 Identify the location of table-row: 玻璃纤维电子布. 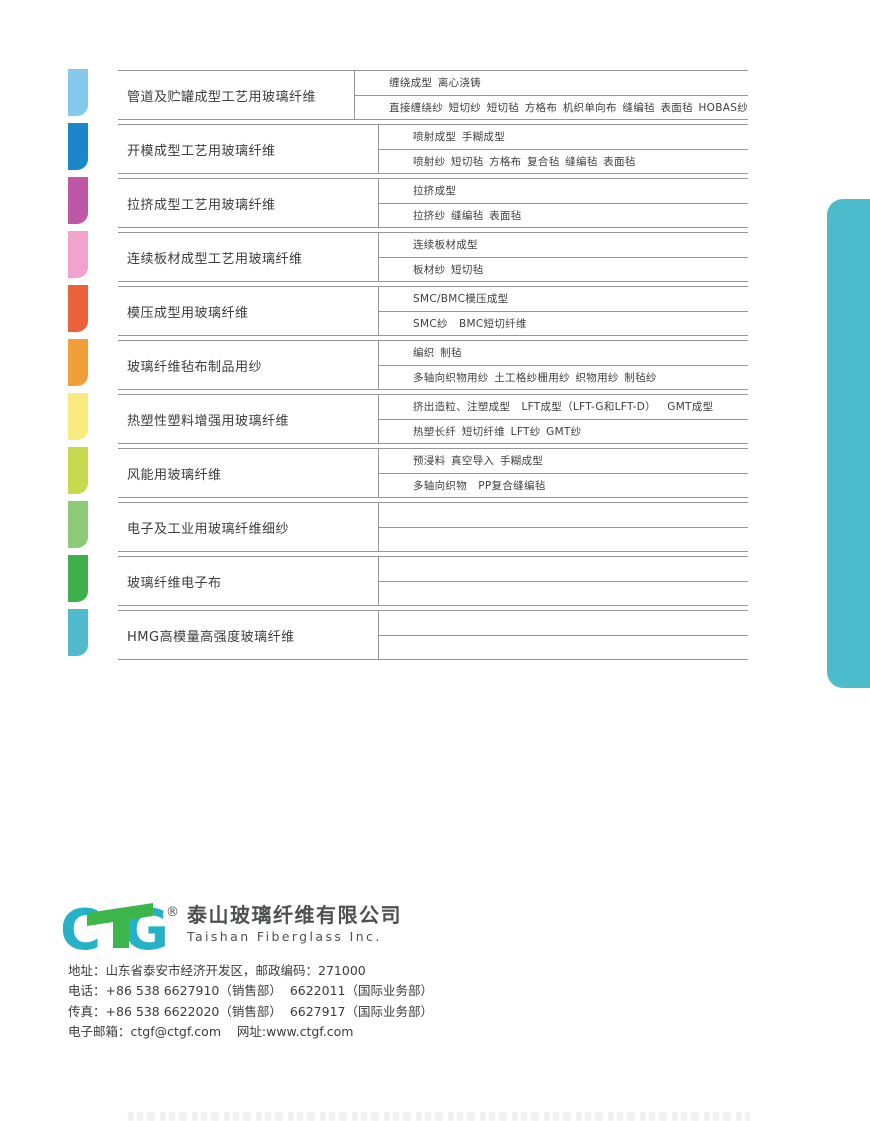
(433, 581).